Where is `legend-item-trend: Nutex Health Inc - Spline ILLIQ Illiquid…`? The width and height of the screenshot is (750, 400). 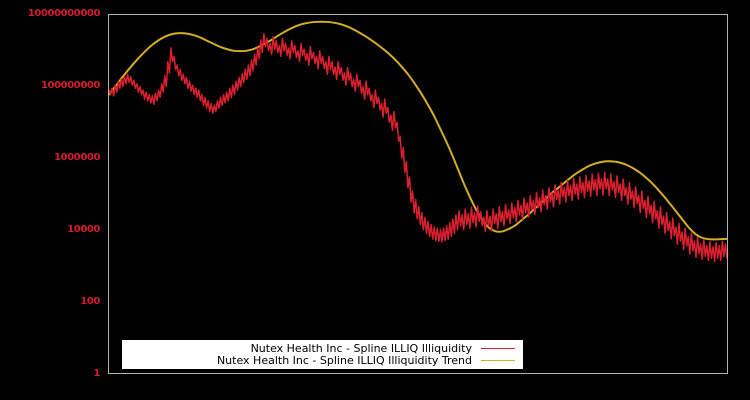 legend-item-trend: Nutex Health Inc - Spline ILLIQ Illiquid… is located at coordinates (321, 361).